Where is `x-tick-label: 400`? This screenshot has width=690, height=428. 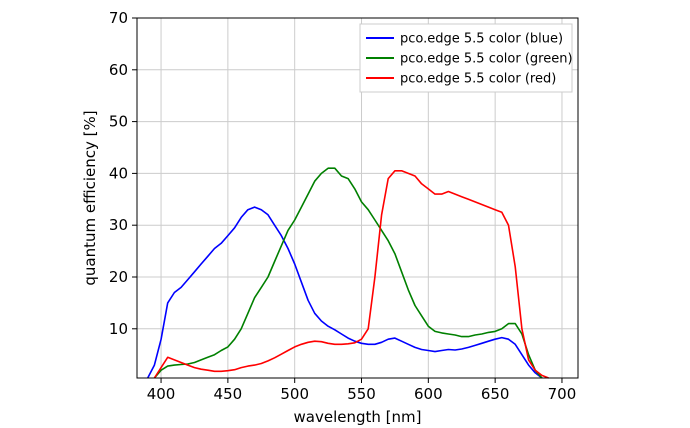
x-tick-label: 400 is located at coordinates (161, 394).